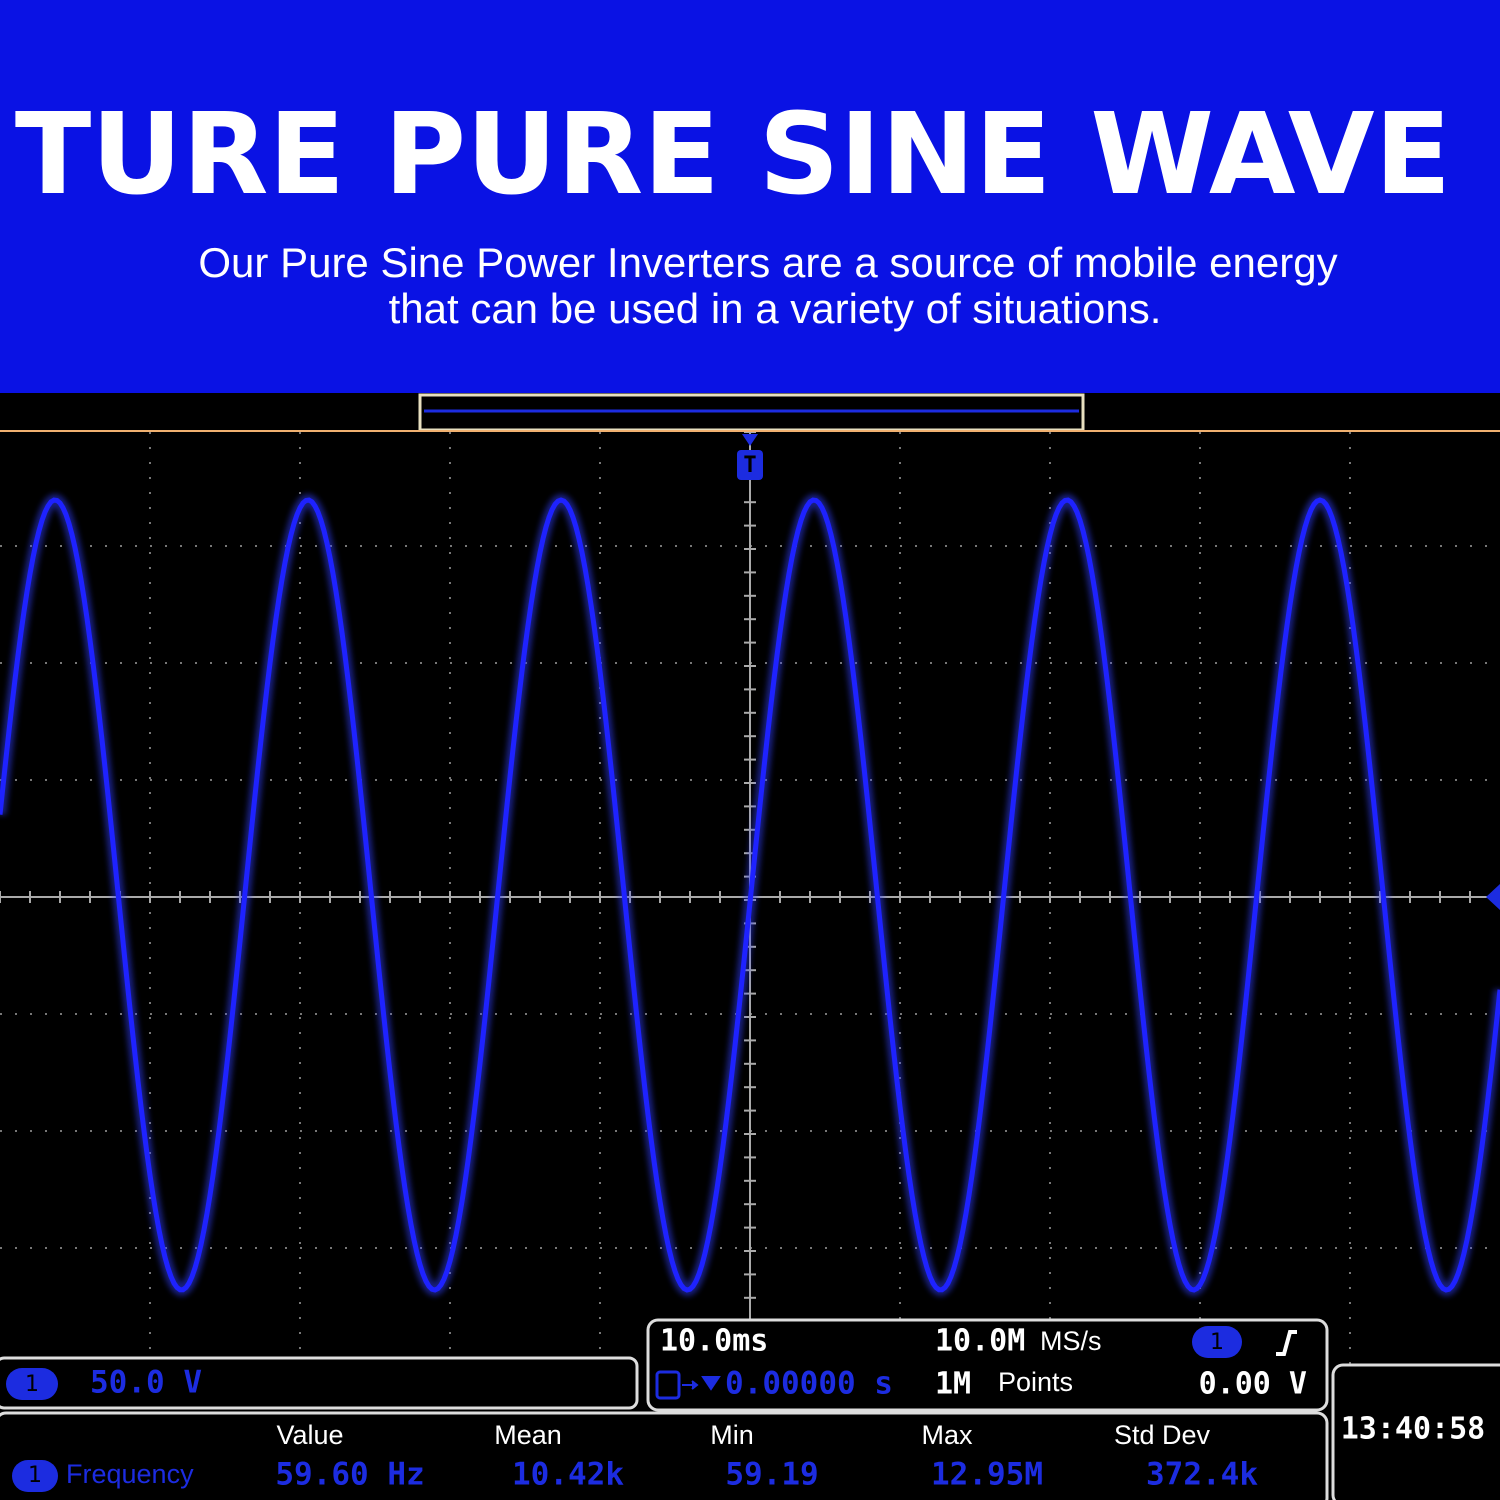 The width and height of the screenshot is (1500, 1500). I want to click on banner-title: TURE PURE SINE WAVE, so click(733, 155).